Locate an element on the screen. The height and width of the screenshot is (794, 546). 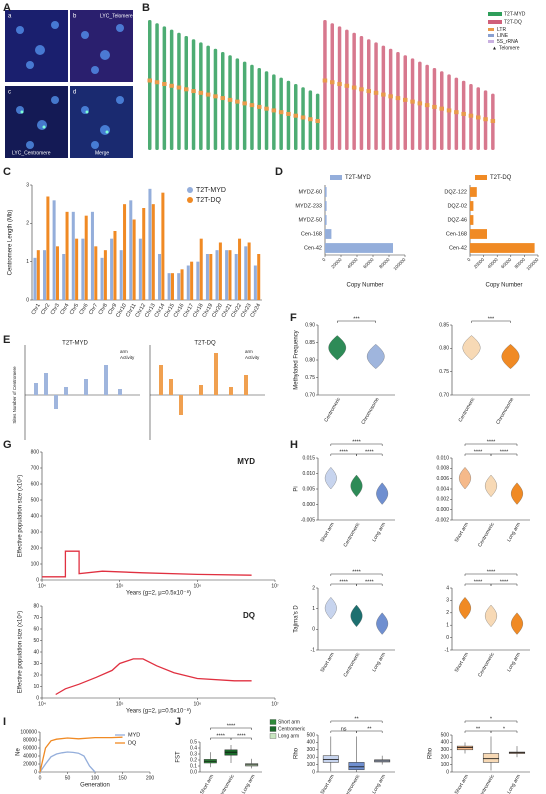
y-tick-label: 80000 is located at coordinates (30, 740).